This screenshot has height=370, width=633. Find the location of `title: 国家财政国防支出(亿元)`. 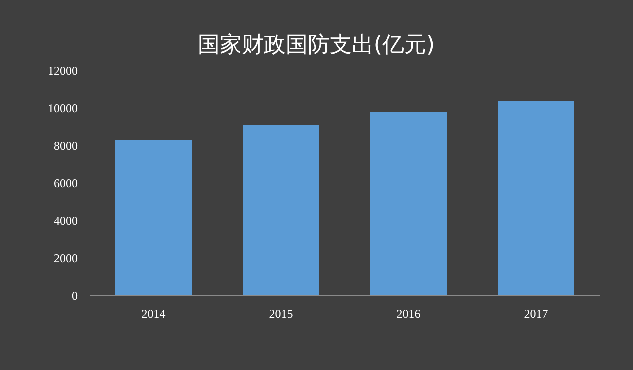

title: 国家财政国防支出(亿元) is located at coordinates (317, 45).